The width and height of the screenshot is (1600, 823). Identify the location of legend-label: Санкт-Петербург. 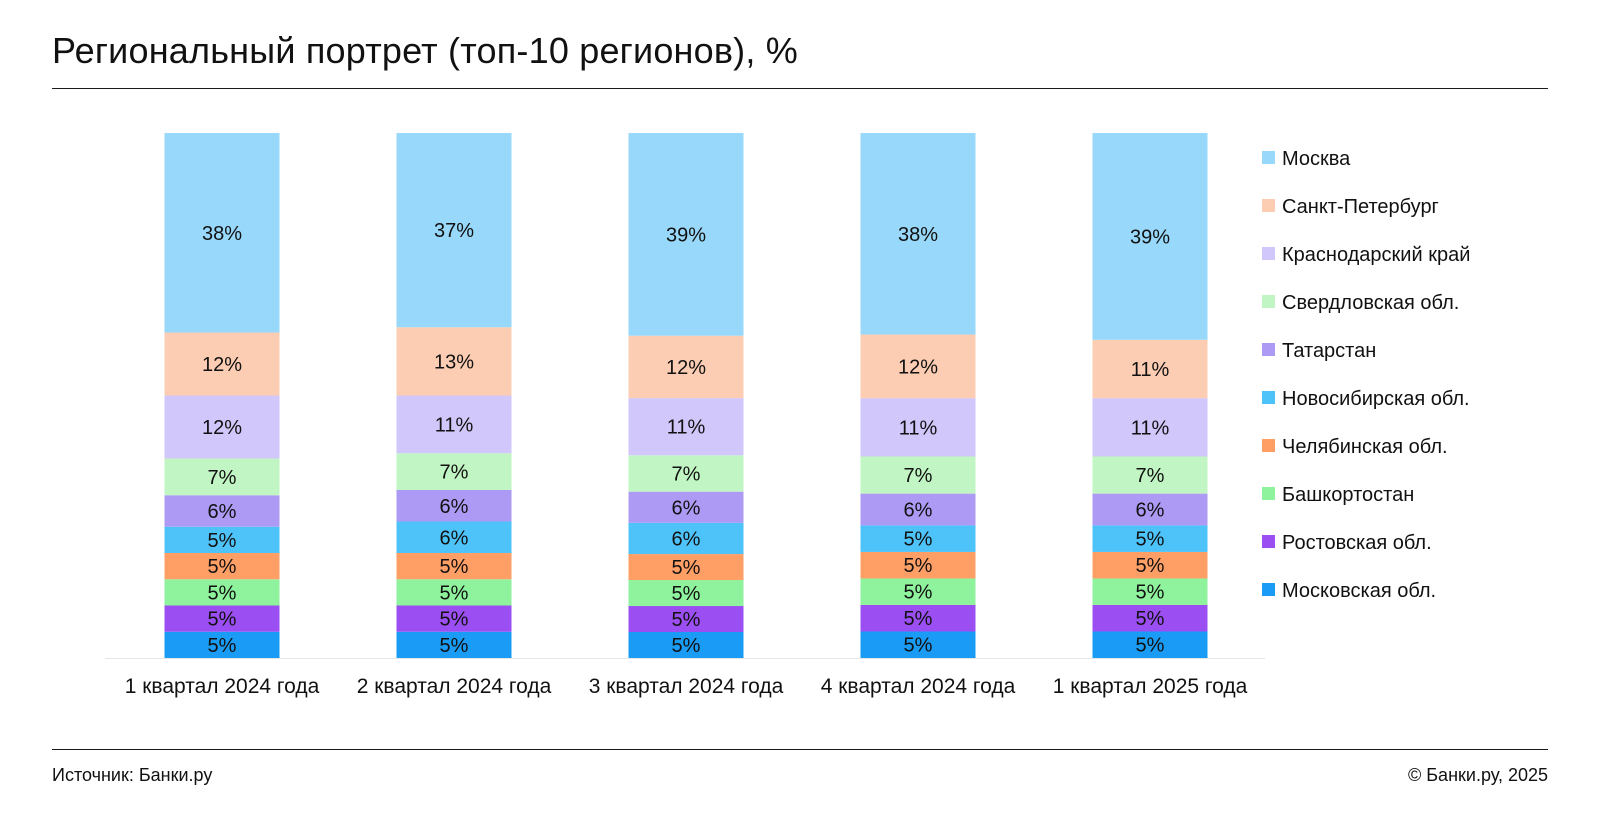
(1360, 207).